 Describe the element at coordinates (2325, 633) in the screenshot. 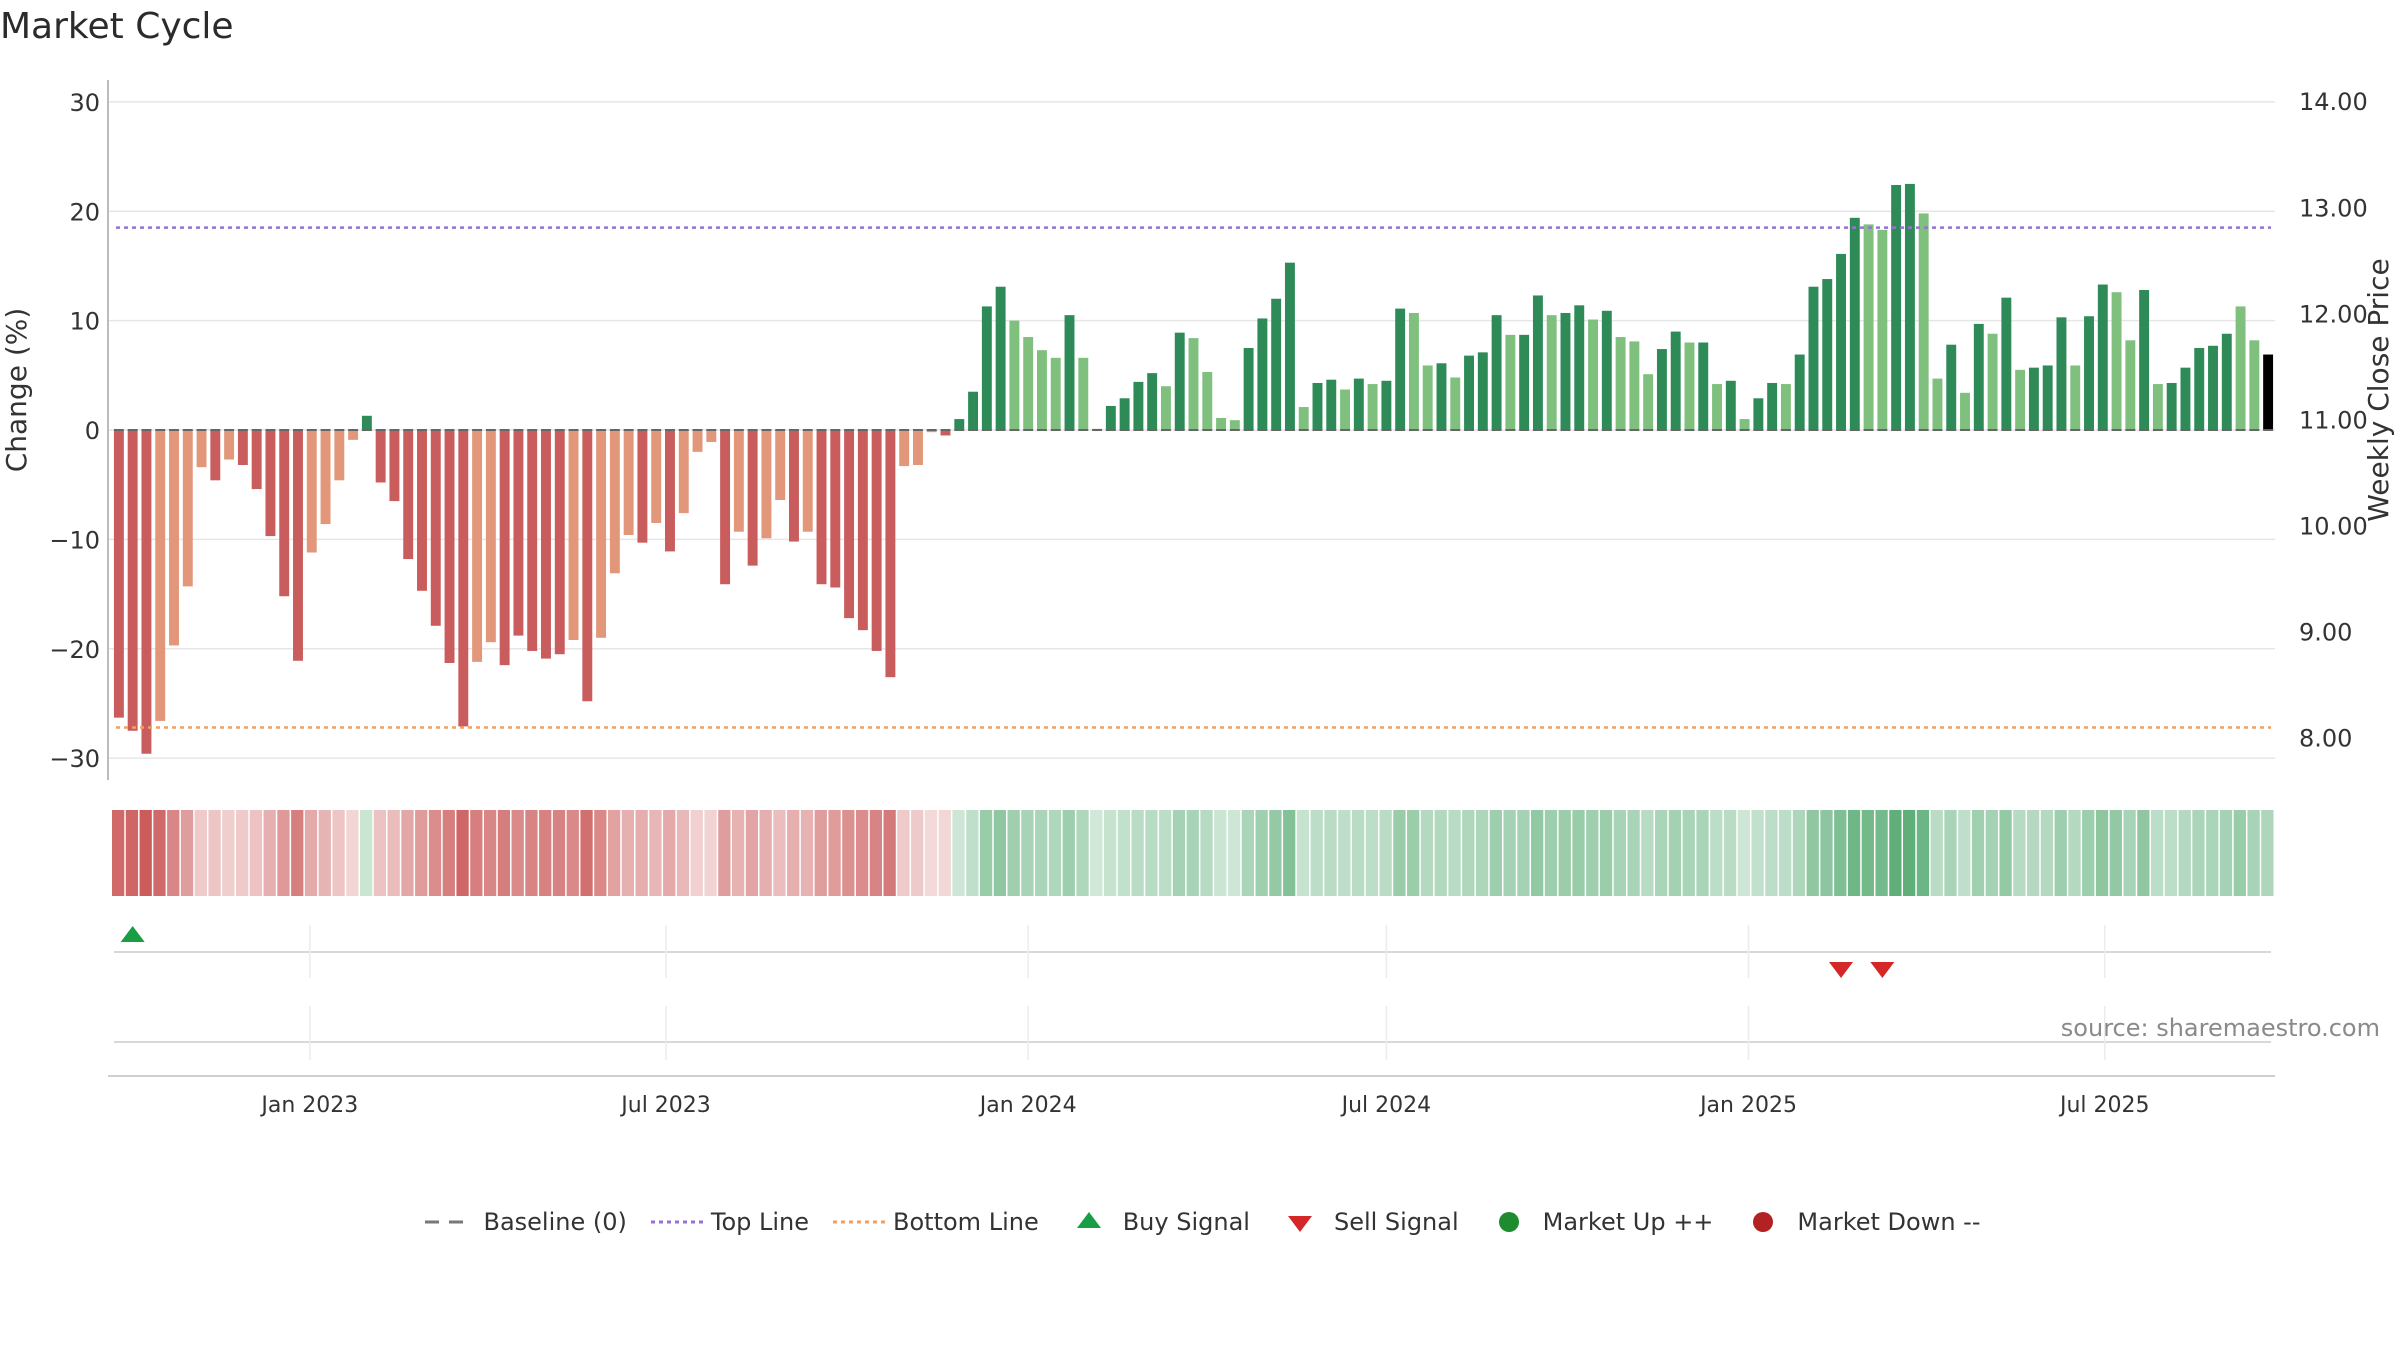

I see `y-right-tick-label: 9.00` at that location.